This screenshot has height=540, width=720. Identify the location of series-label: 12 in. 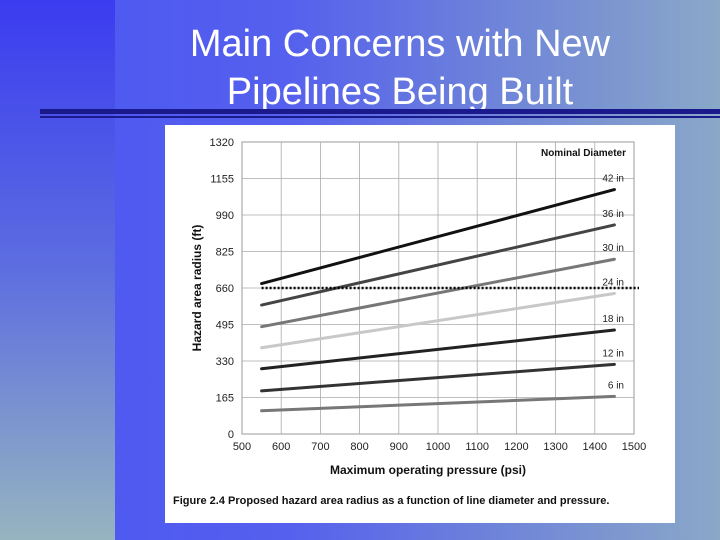
(613, 353).